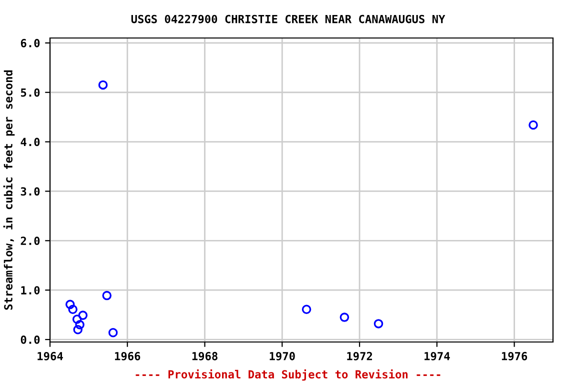  What do you see at coordinates (30, 290) in the screenshot?
I see `y-tick-label: 1.0` at bounding box center [30, 290].